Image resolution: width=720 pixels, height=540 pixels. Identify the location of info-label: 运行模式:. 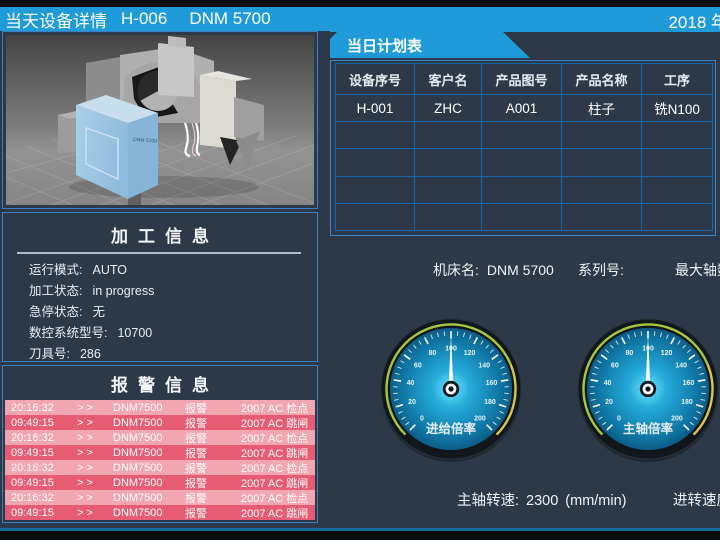
(56, 270).